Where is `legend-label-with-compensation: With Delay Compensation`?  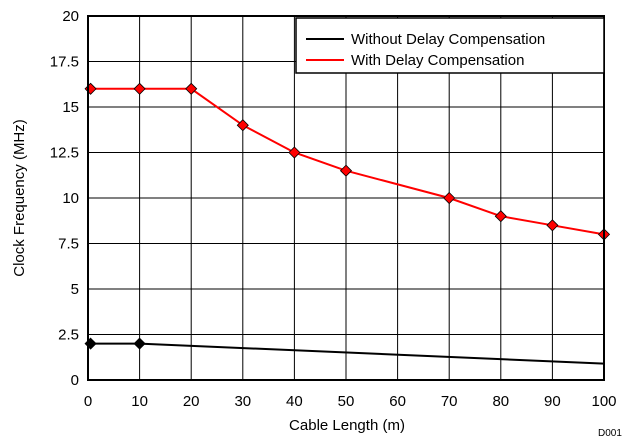
legend-label-with-compensation: With Delay Compensation is located at coordinates (437, 60).